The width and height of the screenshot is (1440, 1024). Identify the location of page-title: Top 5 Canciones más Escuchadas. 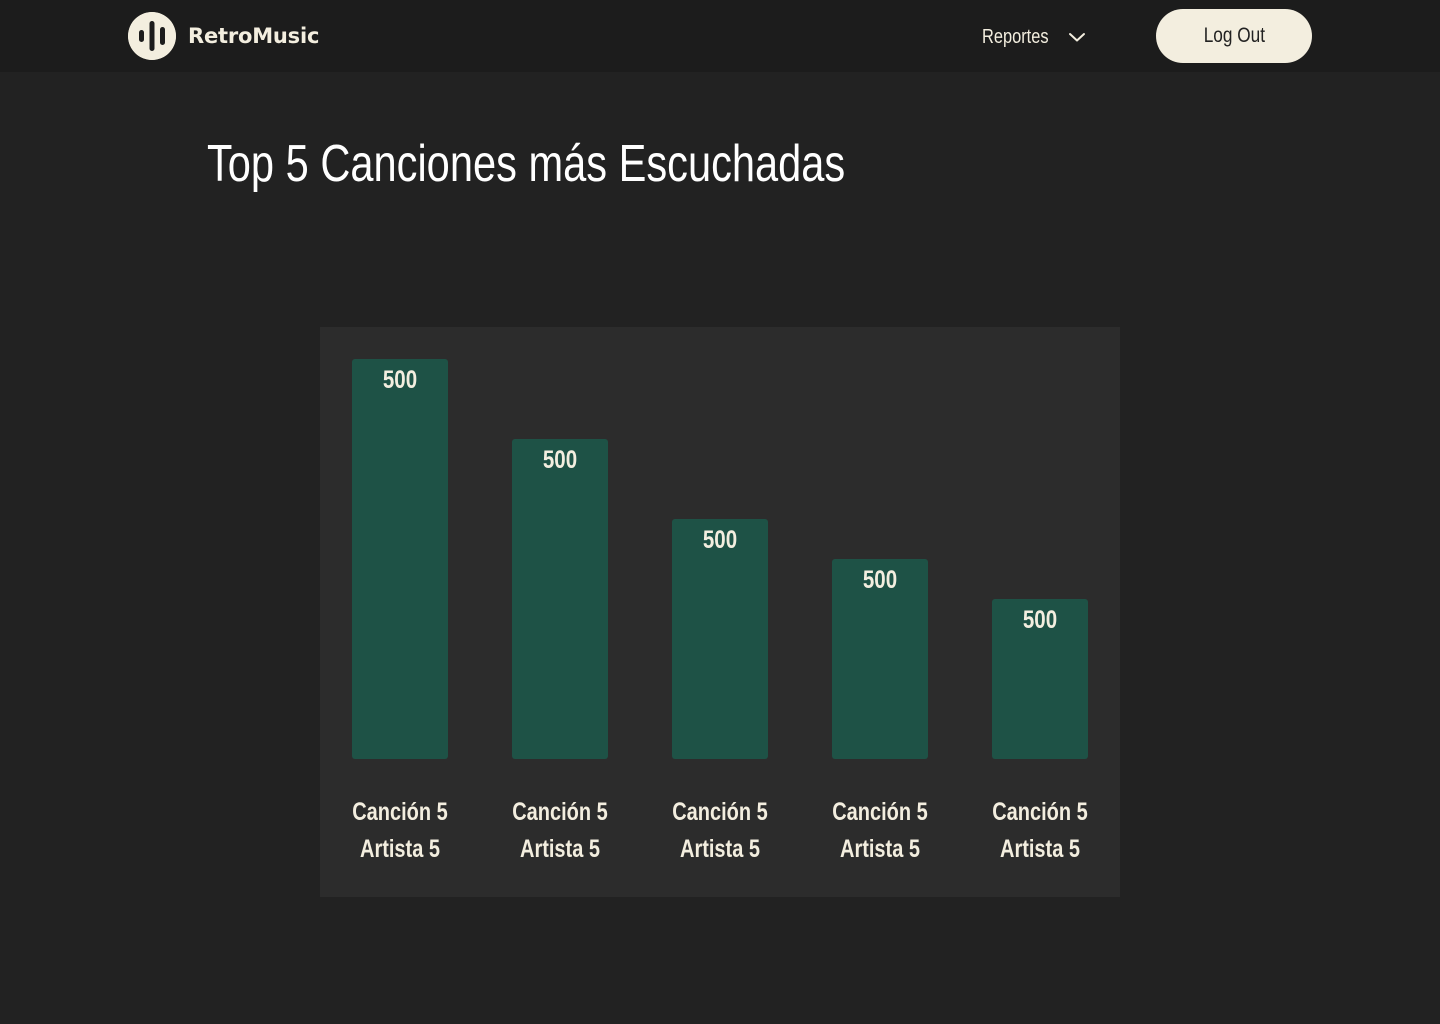
(526, 164).